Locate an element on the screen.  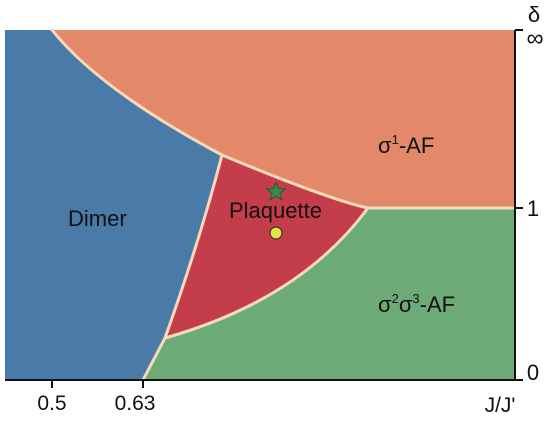
y-tick-label-1: 1 is located at coordinates (533, 208).